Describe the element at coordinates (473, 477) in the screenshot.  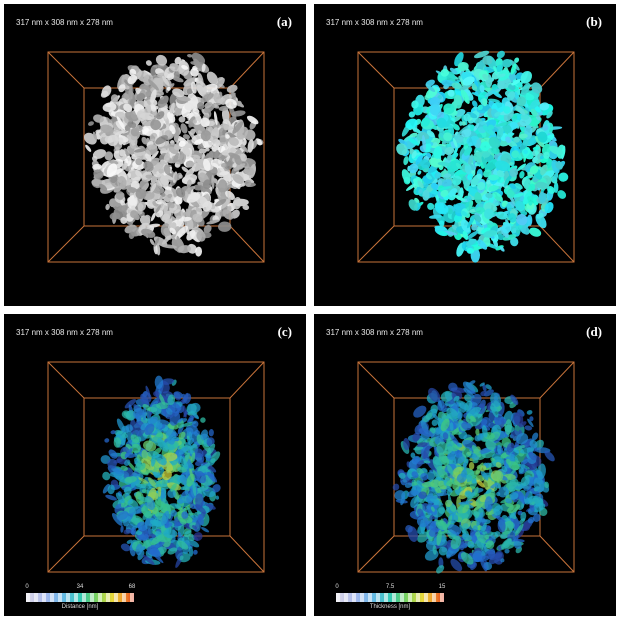
I see `thickness-map-structure` at that location.